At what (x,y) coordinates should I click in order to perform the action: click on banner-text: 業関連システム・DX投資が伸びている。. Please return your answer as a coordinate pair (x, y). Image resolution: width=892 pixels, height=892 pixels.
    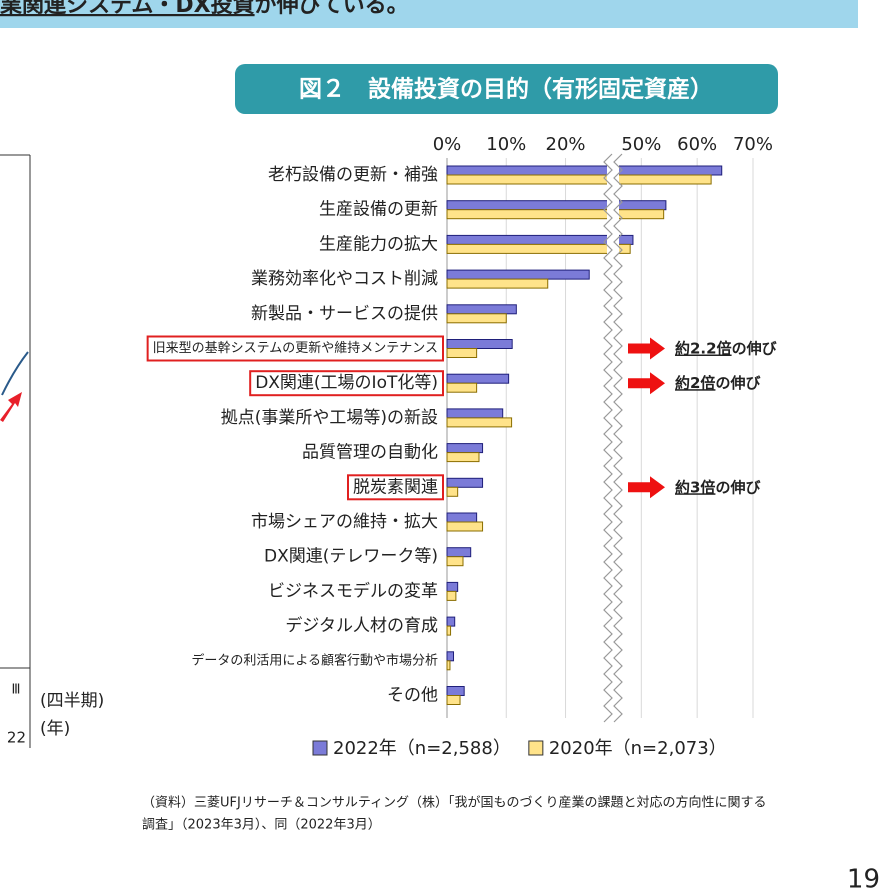
    Looking at the image, I should click on (204, 9).